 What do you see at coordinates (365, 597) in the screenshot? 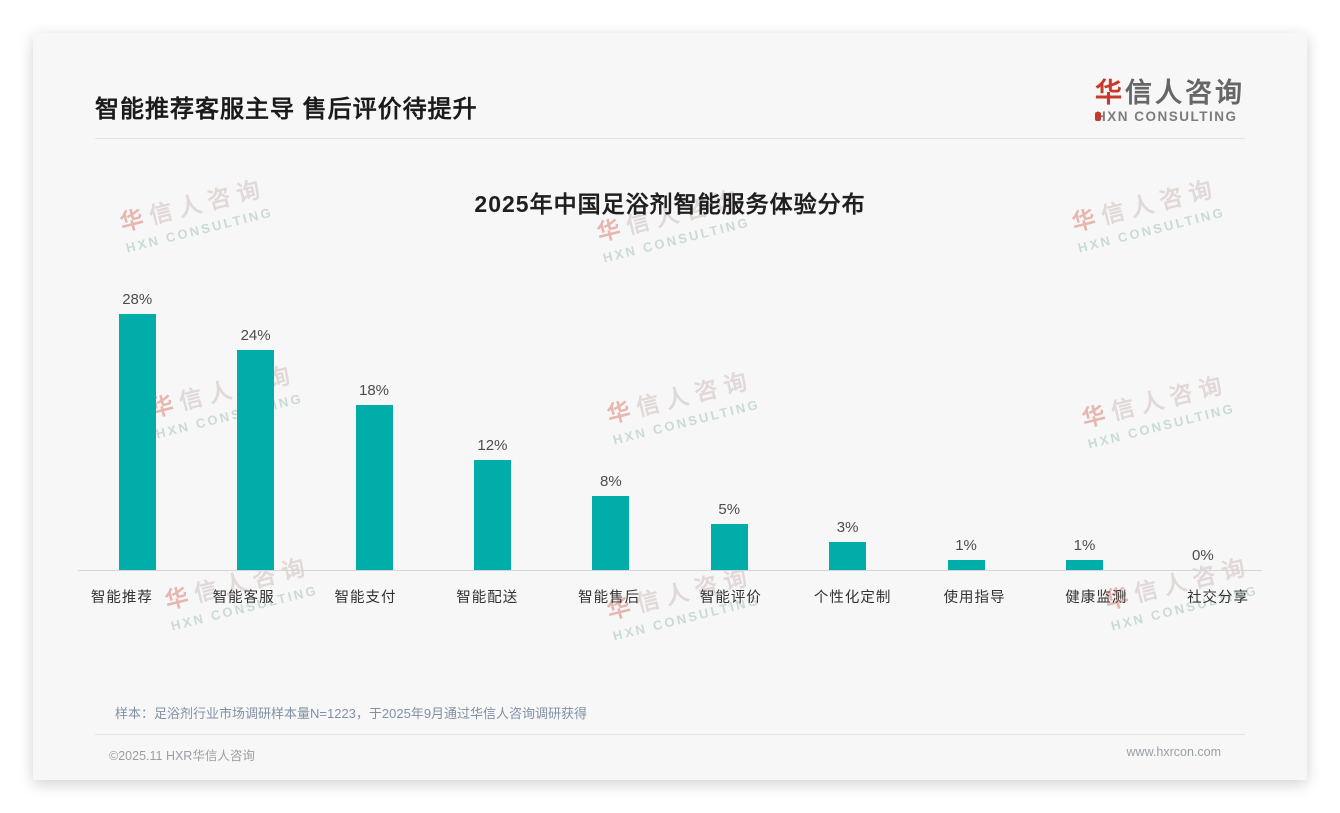
I see `category-label: 智能支付` at bounding box center [365, 597].